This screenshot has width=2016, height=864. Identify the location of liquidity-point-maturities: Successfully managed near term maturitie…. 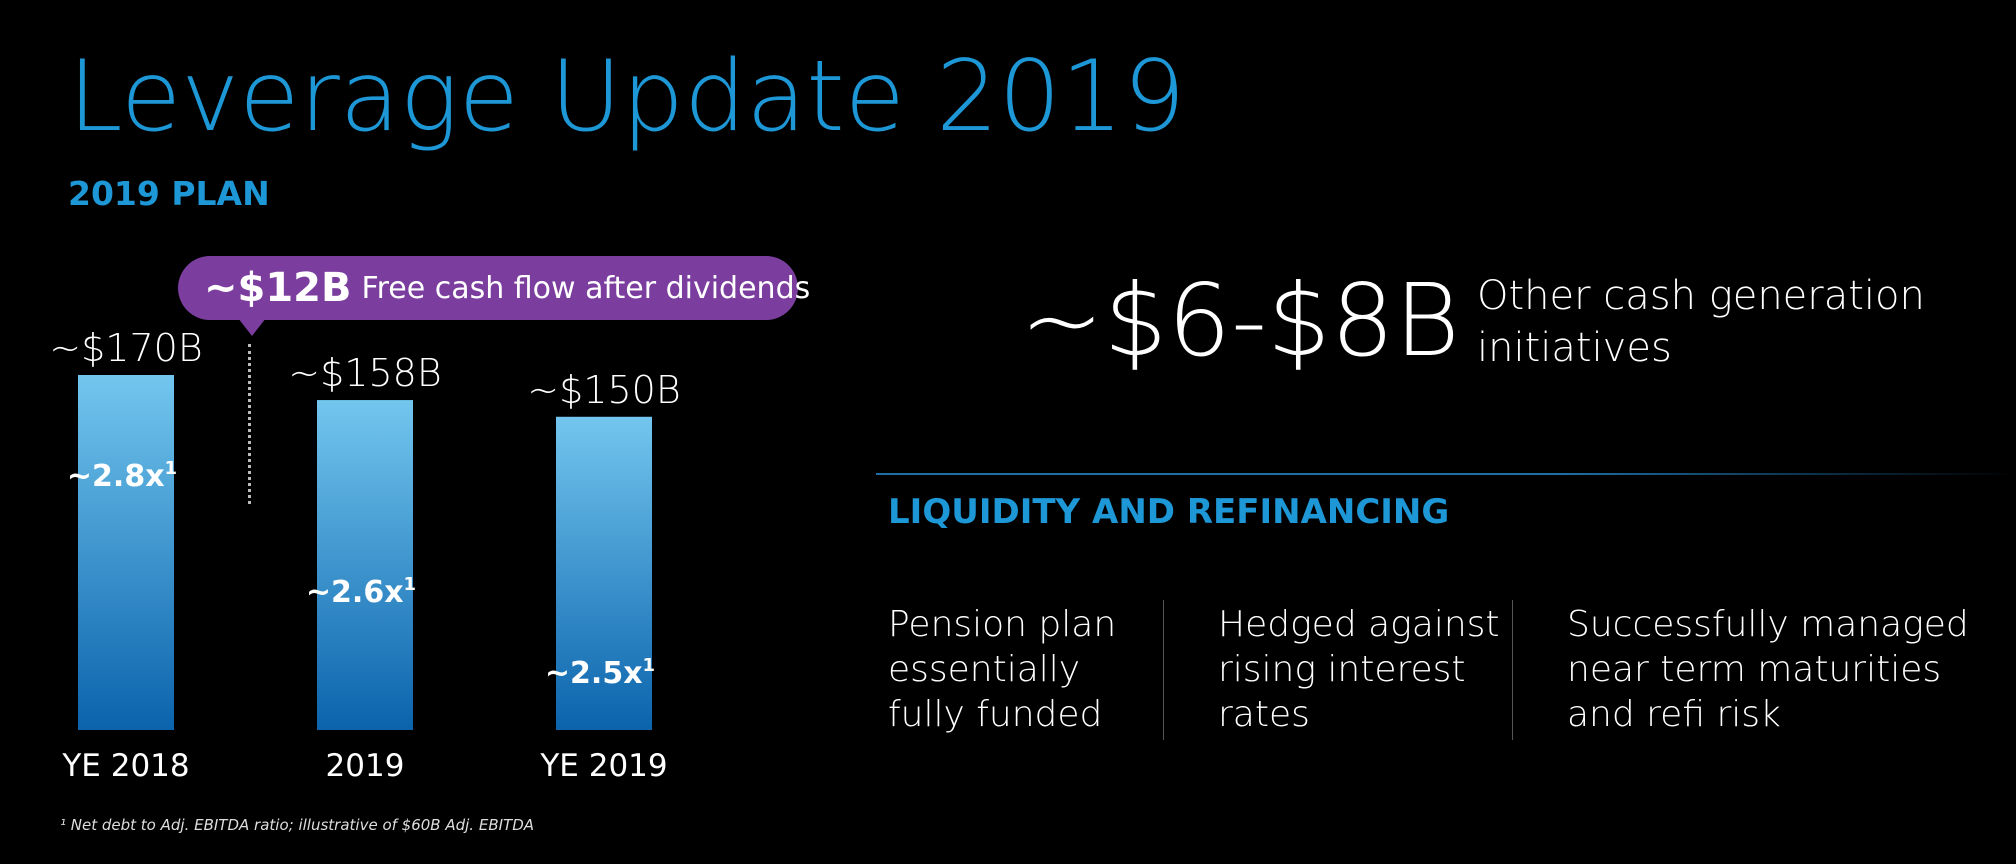
(1768, 669).